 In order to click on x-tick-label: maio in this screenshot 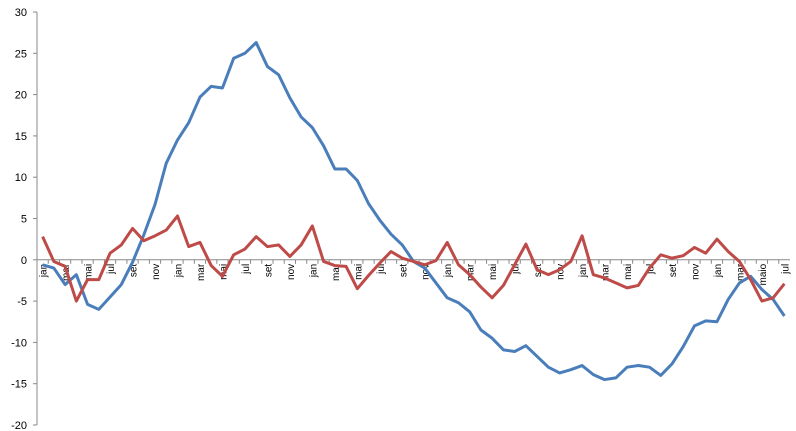, I will do `click(763, 274)`.